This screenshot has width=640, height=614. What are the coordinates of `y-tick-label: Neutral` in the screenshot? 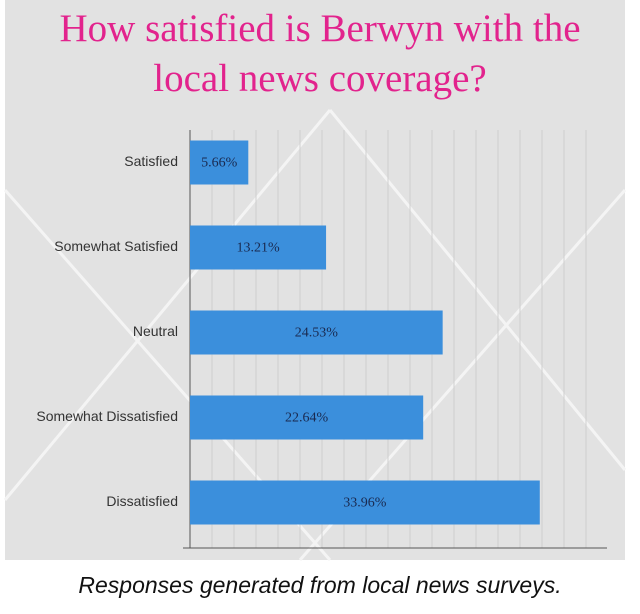 It's located at (155, 331).